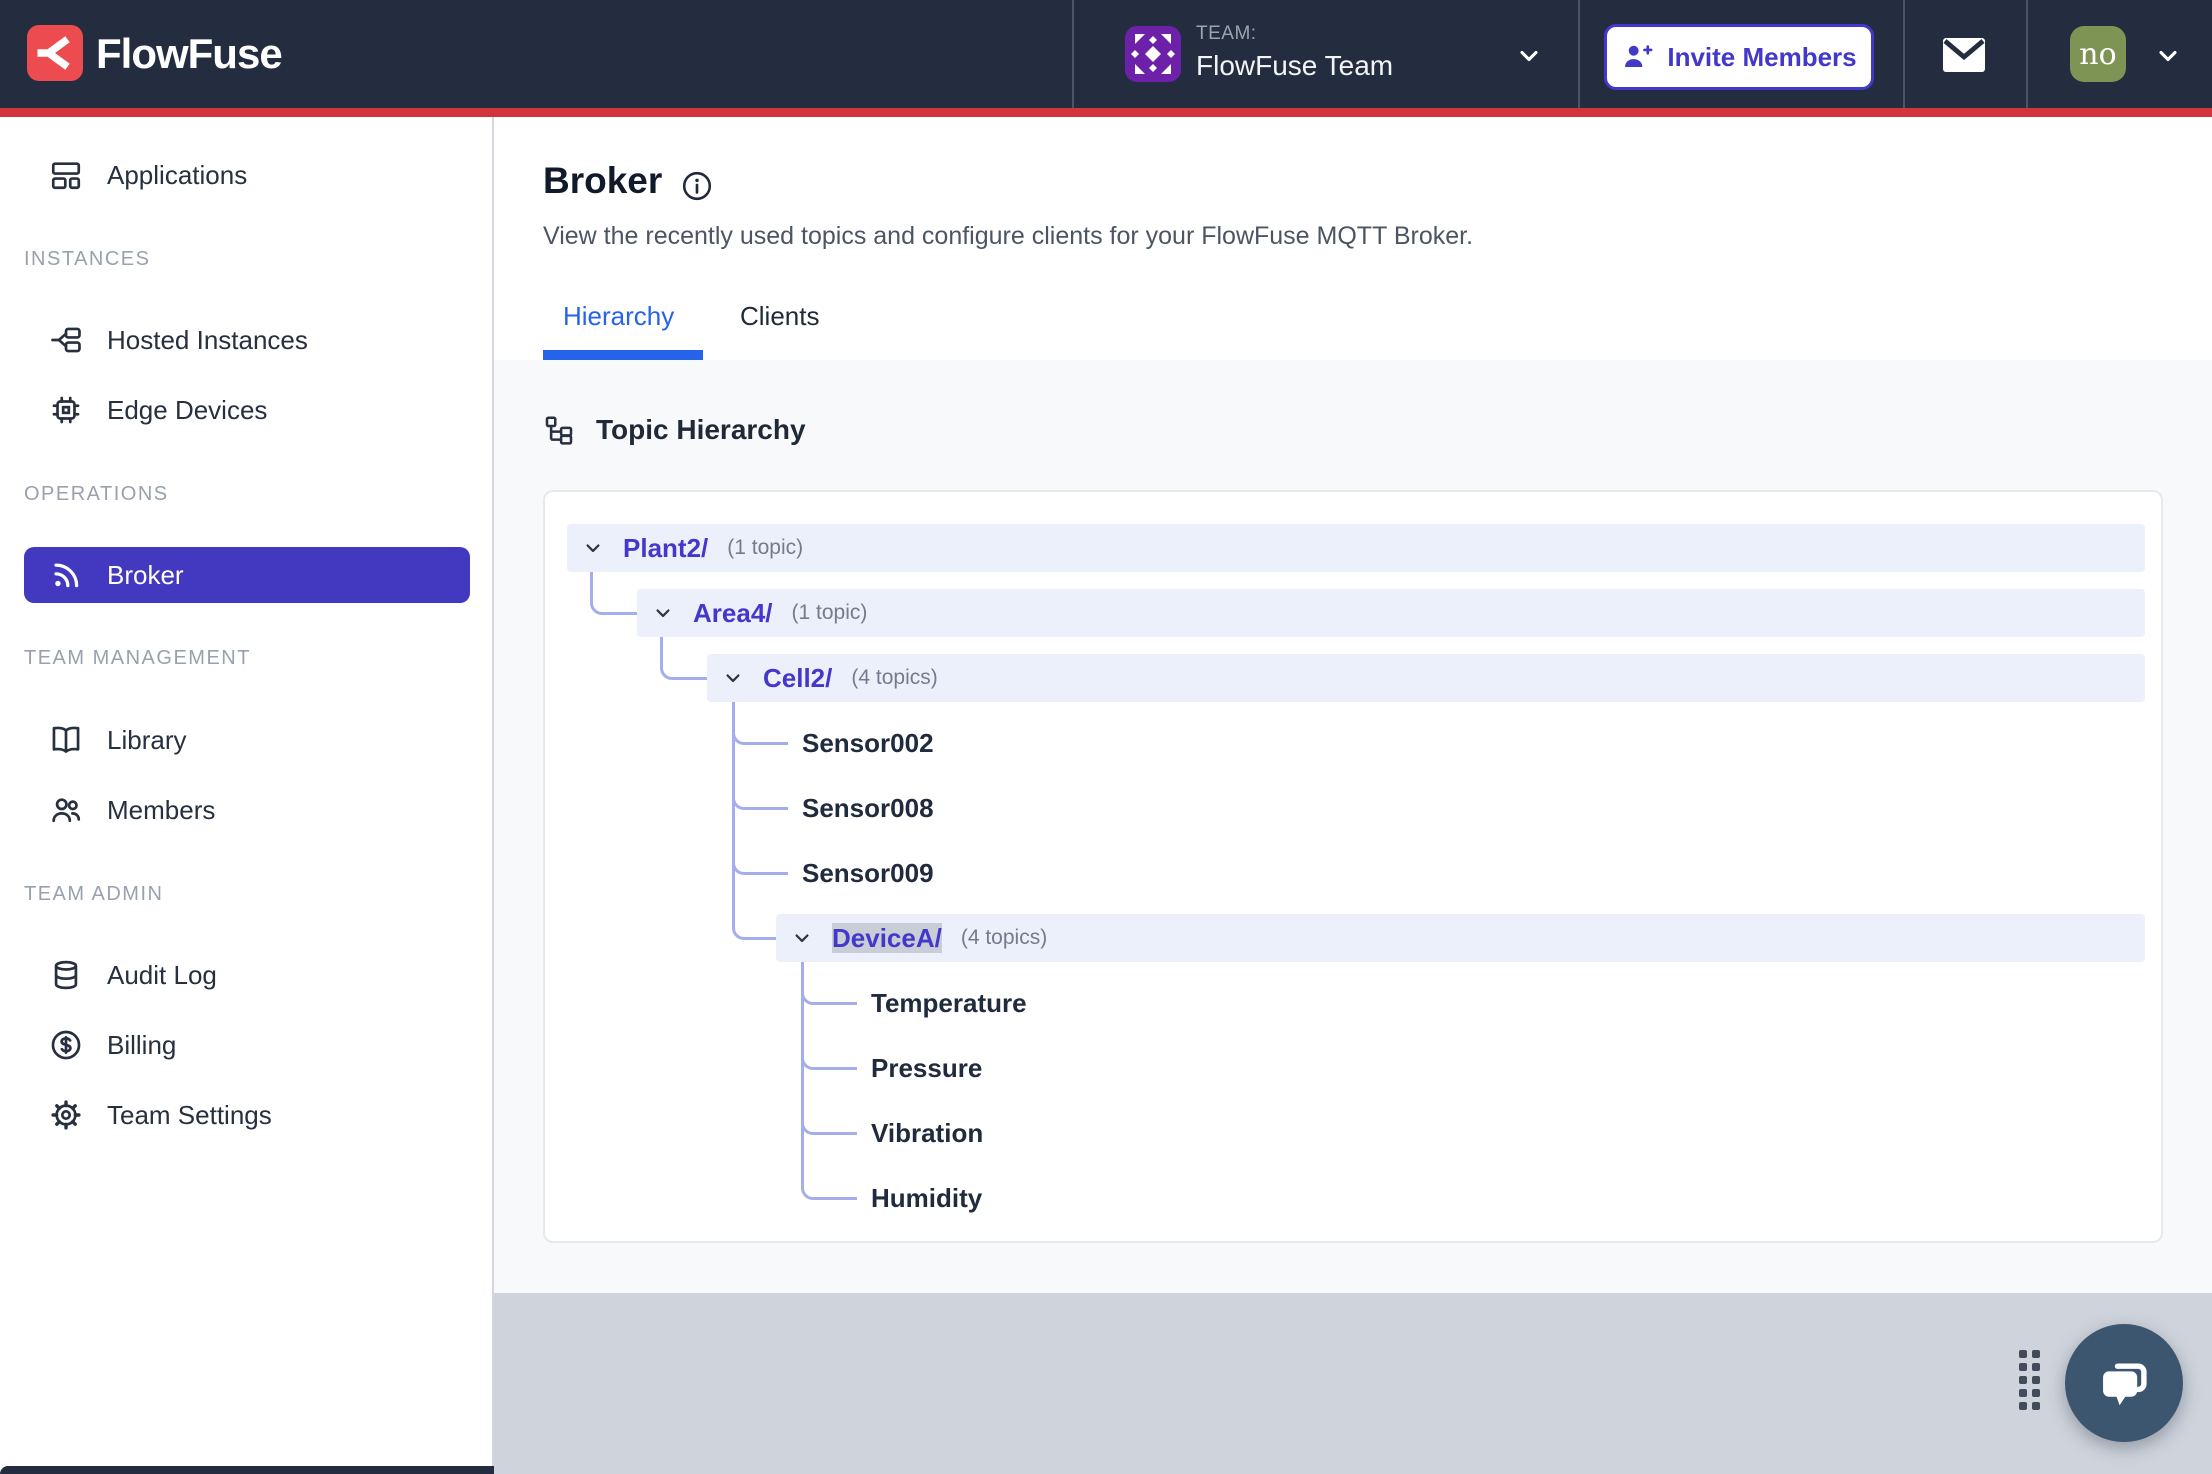 The height and width of the screenshot is (1474, 2212). Describe the element at coordinates (189, 53) in the screenshot. I see `brand-name: FlowFuse` at that location.